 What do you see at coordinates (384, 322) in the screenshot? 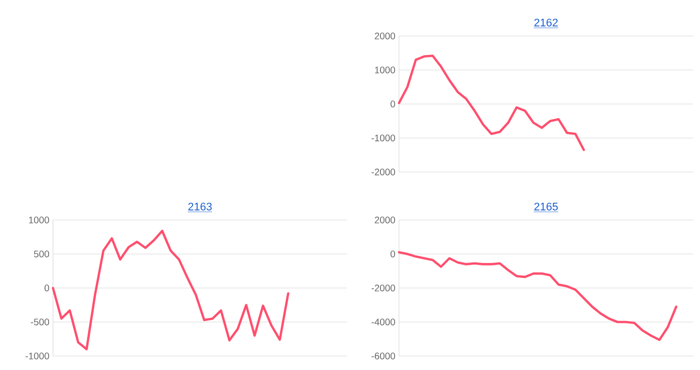
I see `y-tick-label: -4000` at bounding box center [384, 322].